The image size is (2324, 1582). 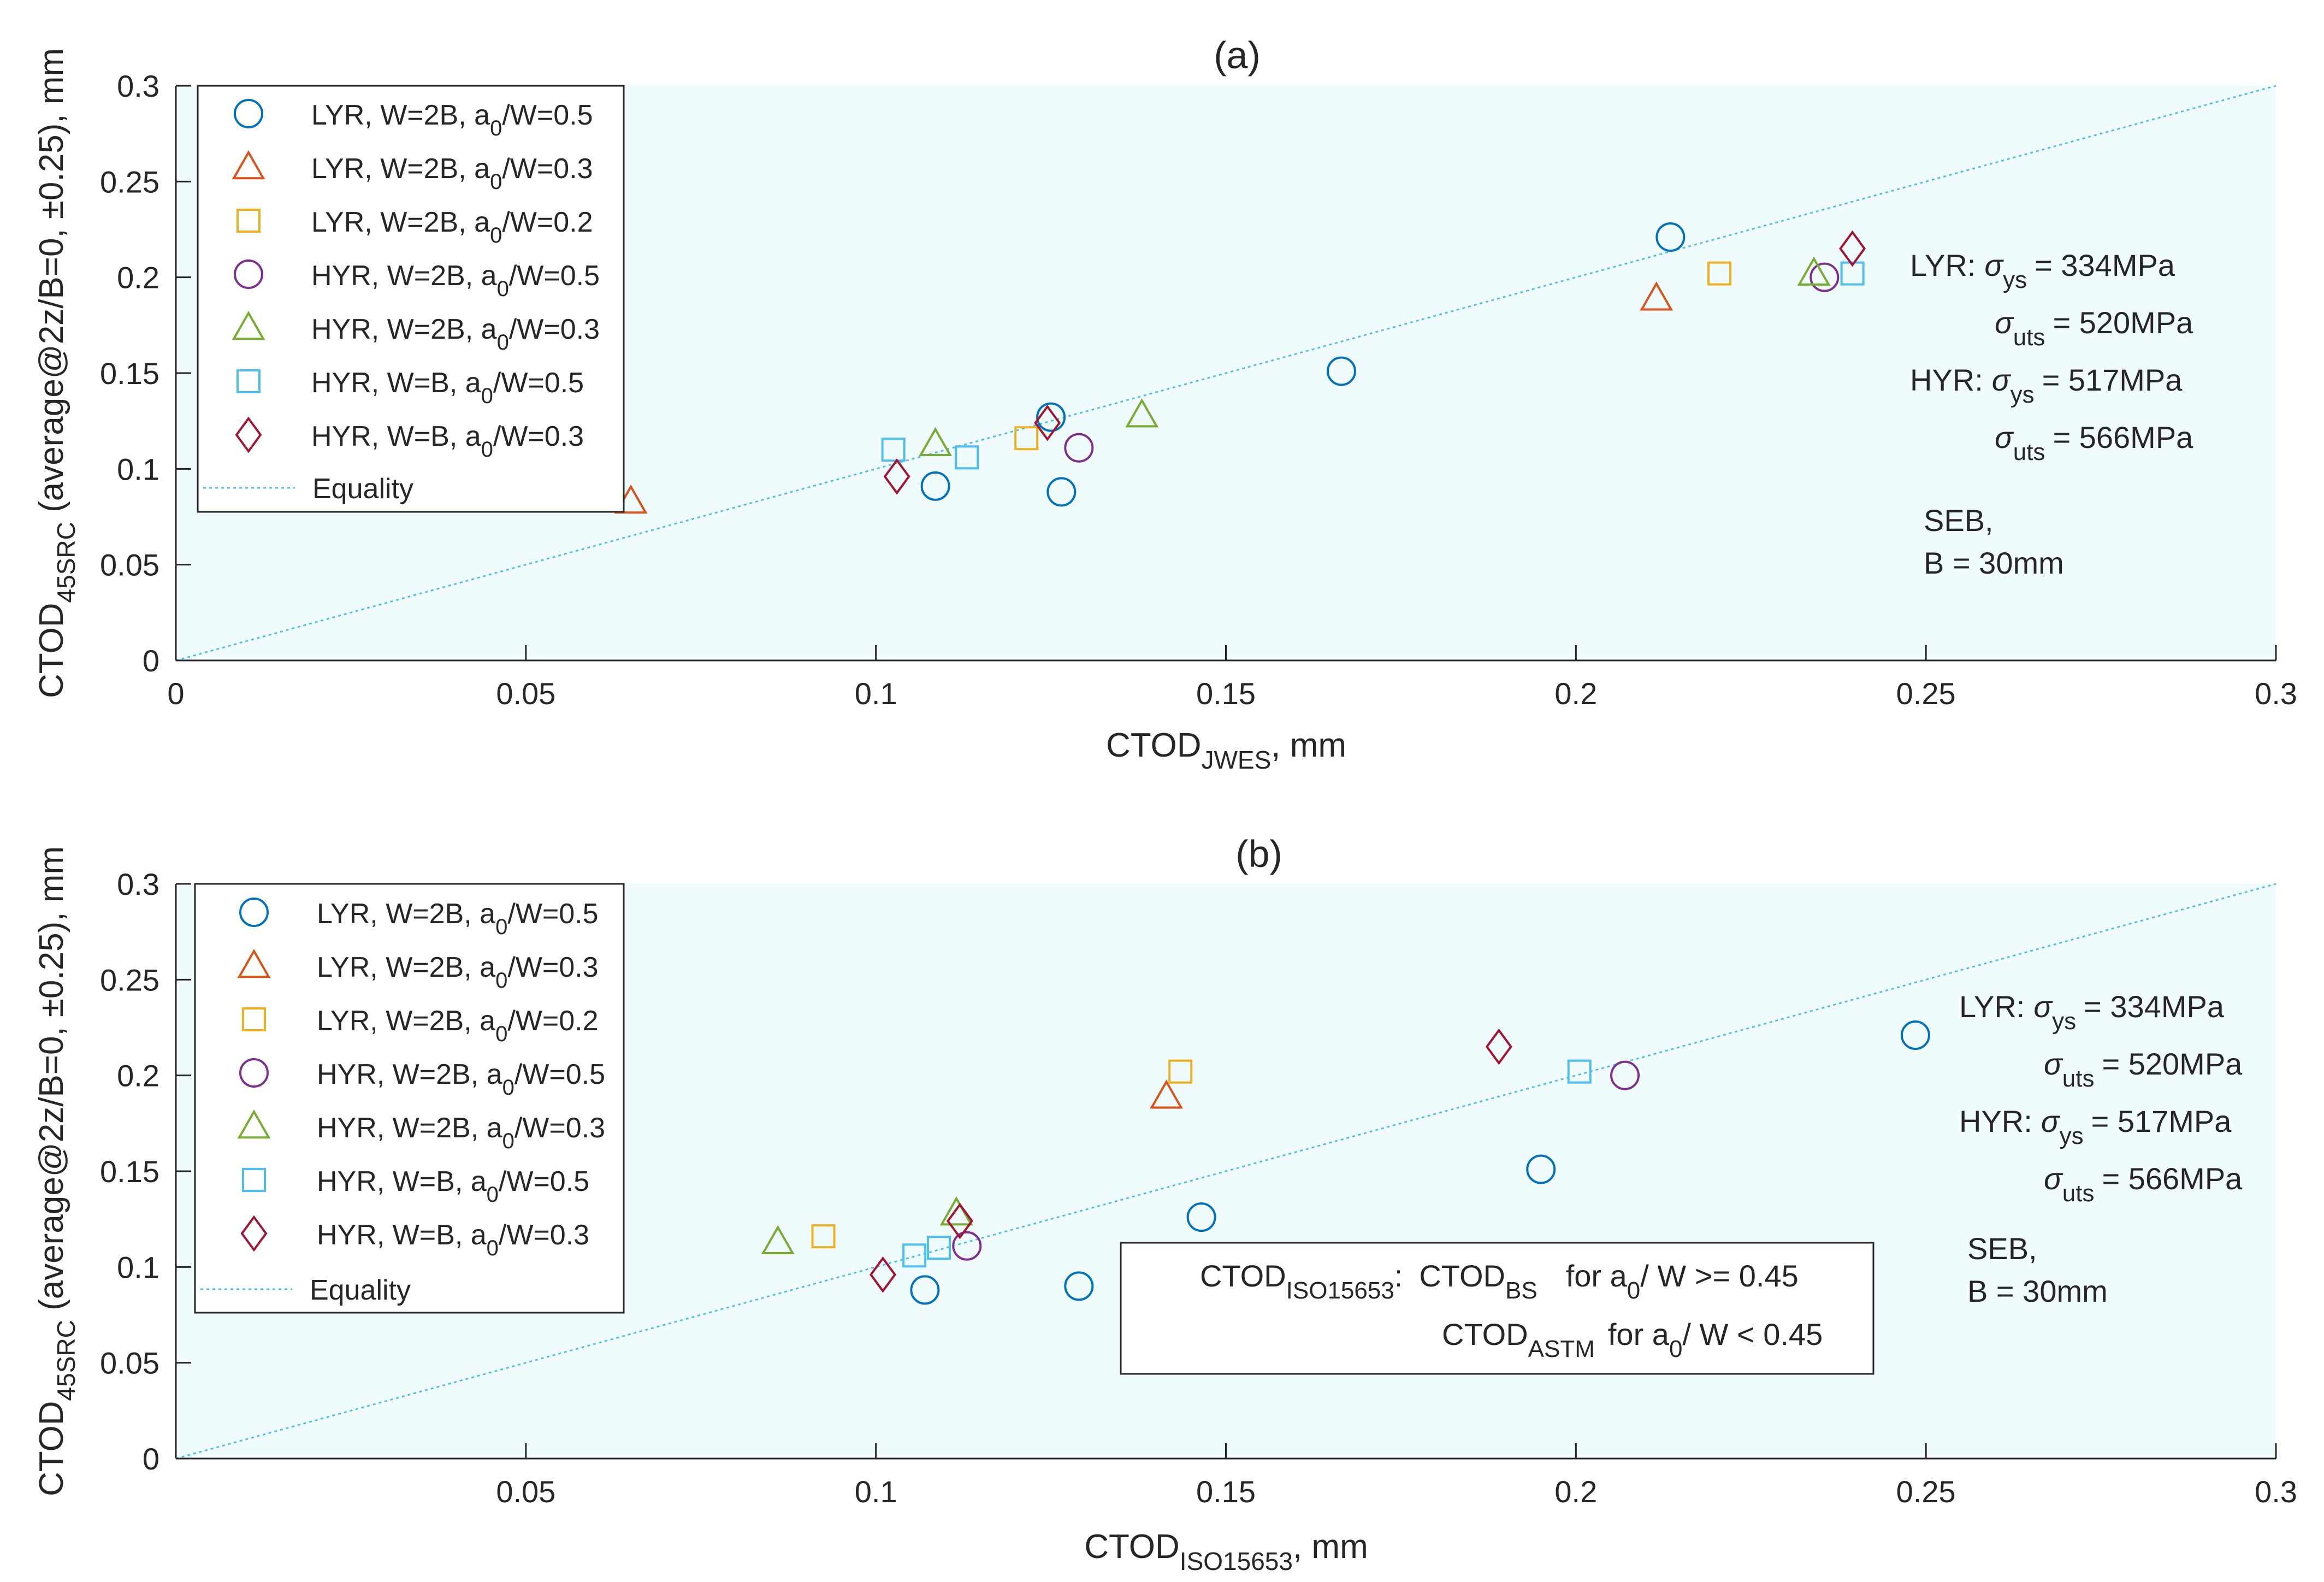 What do you see at coordinates (1232, 678) in the screenshot?
I see `panel-a-x-ticks: 0 0.05 0.1 0.15 0.2 0.25 0.3` at bounding box center [1232, 678].